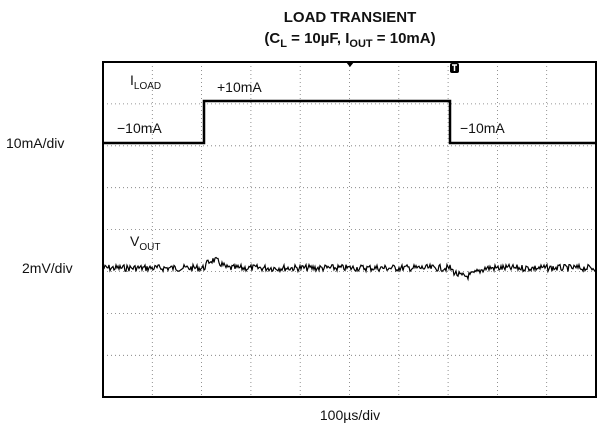 Image resolution: width=597 pixels, height=431 pixels. Describe the element at coordinates (318, 38) in the screenshot. I see `subtitle-part: = 10µF, I` at that location.